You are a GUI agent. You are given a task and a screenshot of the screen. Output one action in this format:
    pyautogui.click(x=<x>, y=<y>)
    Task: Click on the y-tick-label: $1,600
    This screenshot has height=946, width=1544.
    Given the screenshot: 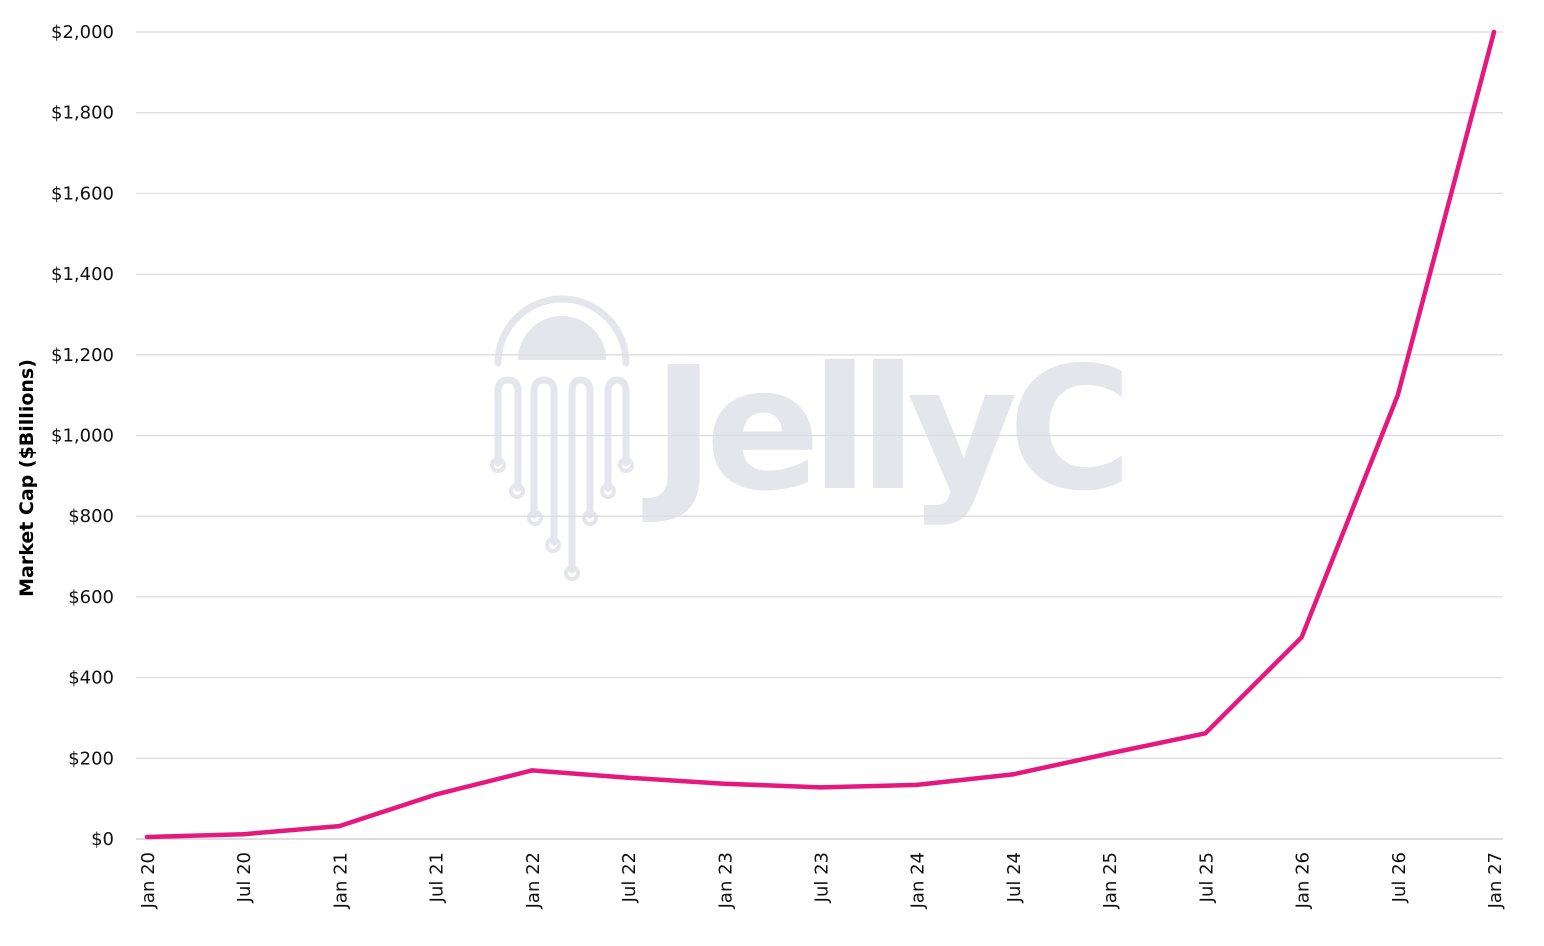 What is the action you would take?
    pyautogui.click(x=82, y=193)
    